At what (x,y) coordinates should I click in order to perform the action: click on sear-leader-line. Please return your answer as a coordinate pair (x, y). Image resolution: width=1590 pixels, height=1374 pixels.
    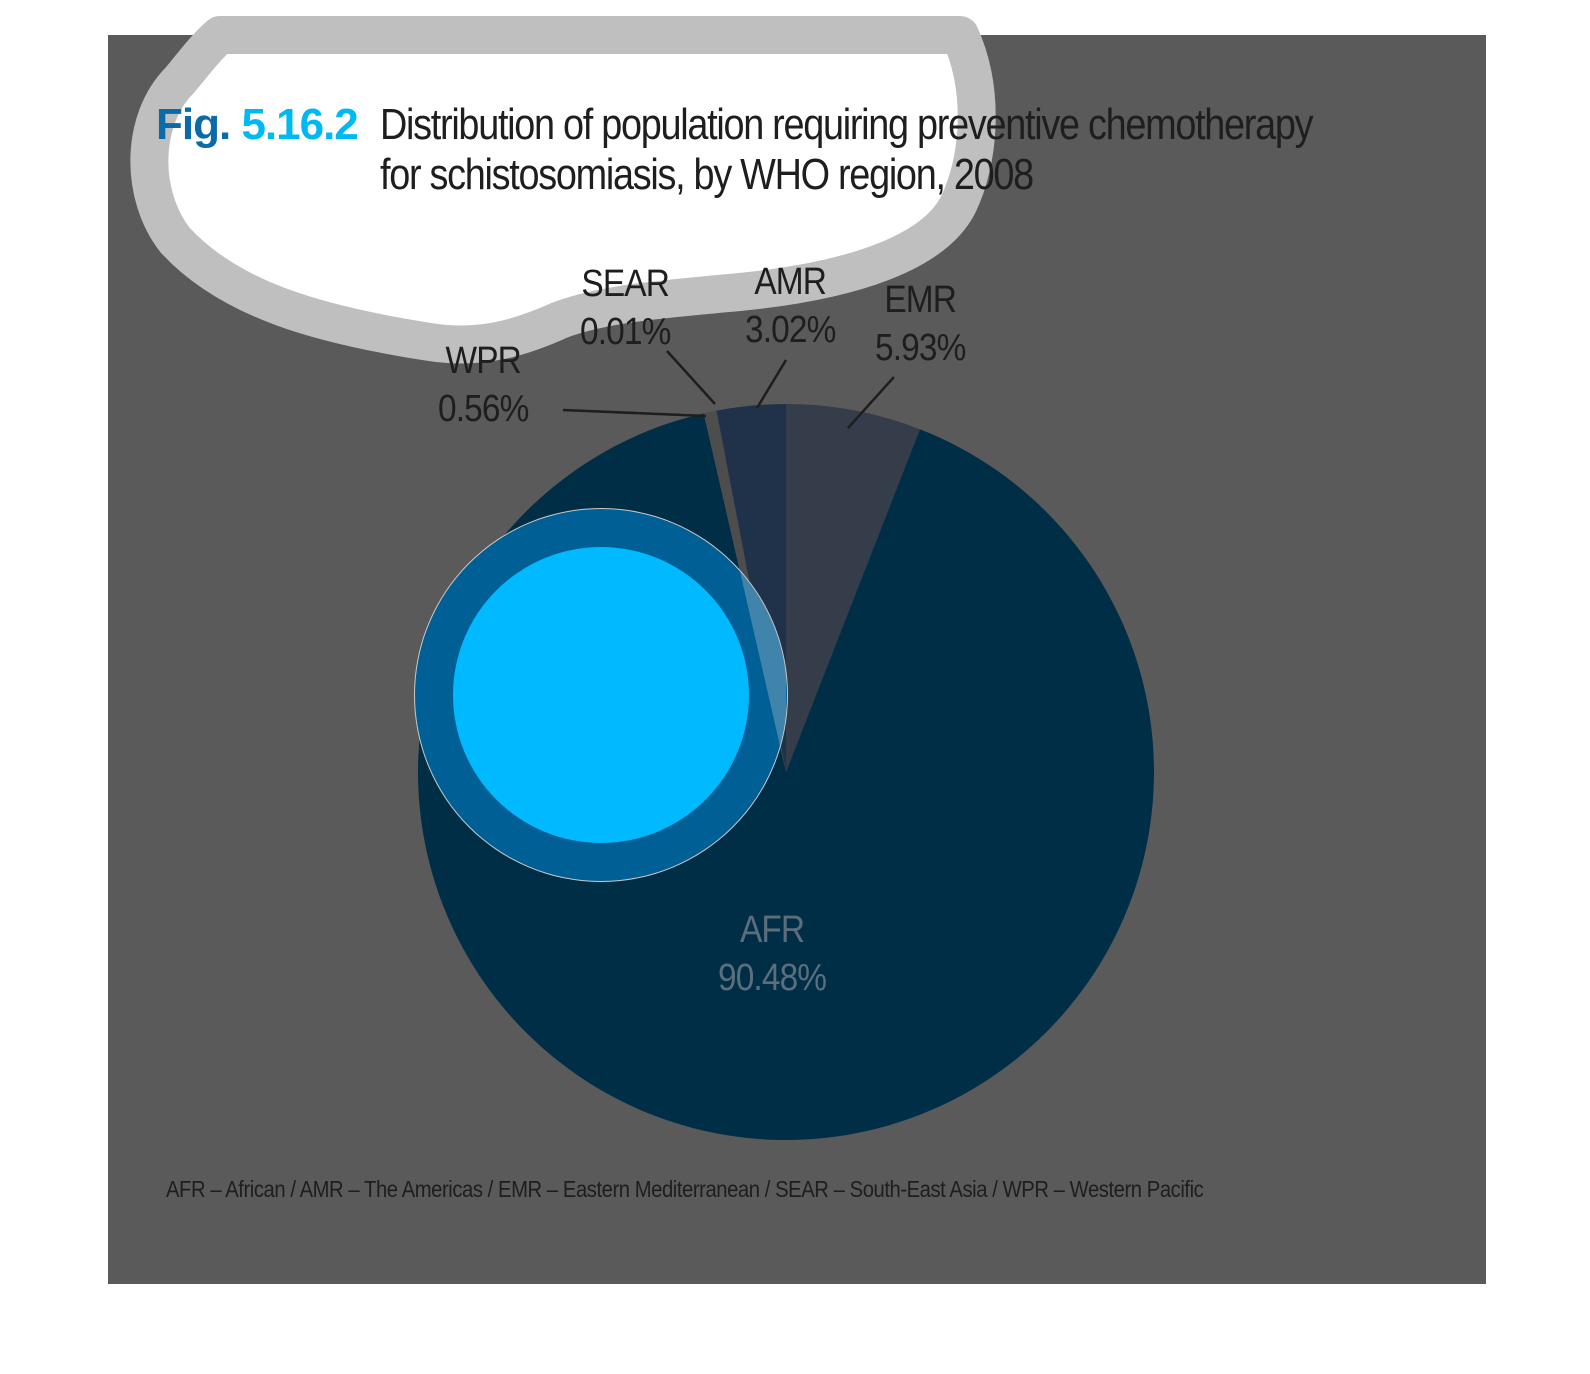
    Looking at the image, I should click on (691, 377).